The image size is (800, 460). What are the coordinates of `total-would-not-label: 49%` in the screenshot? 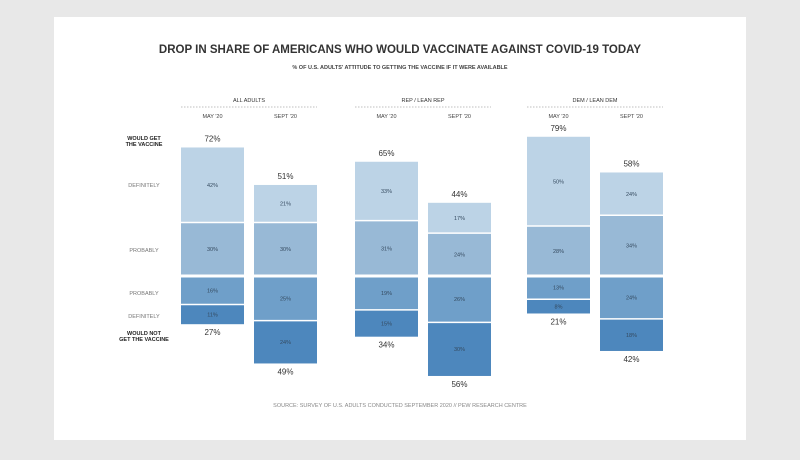 It's located at (285, 371).